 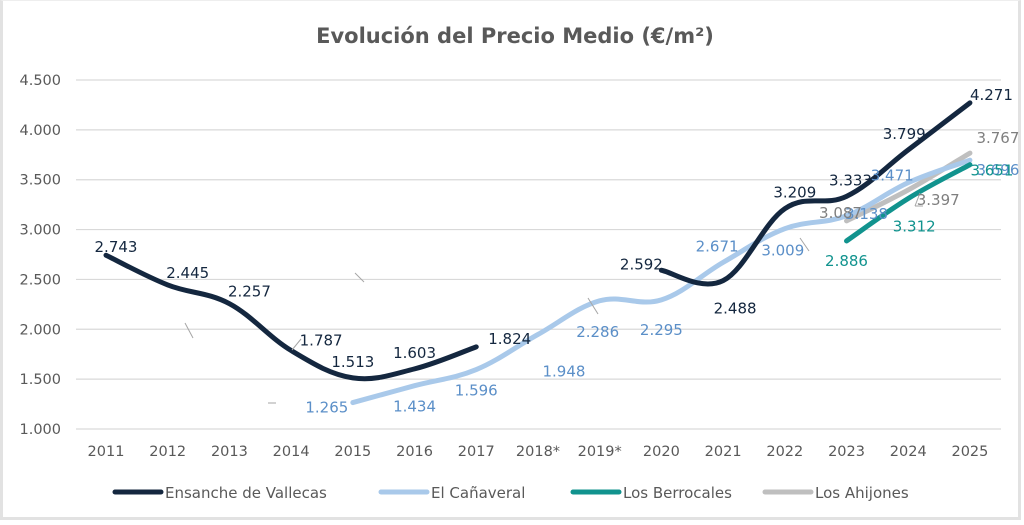 What do you see at coordinates (794, 193) in the screenshot?
I see `data-label-ensanche-de-vallecas: 3.209` at bounding box center [794, 193].